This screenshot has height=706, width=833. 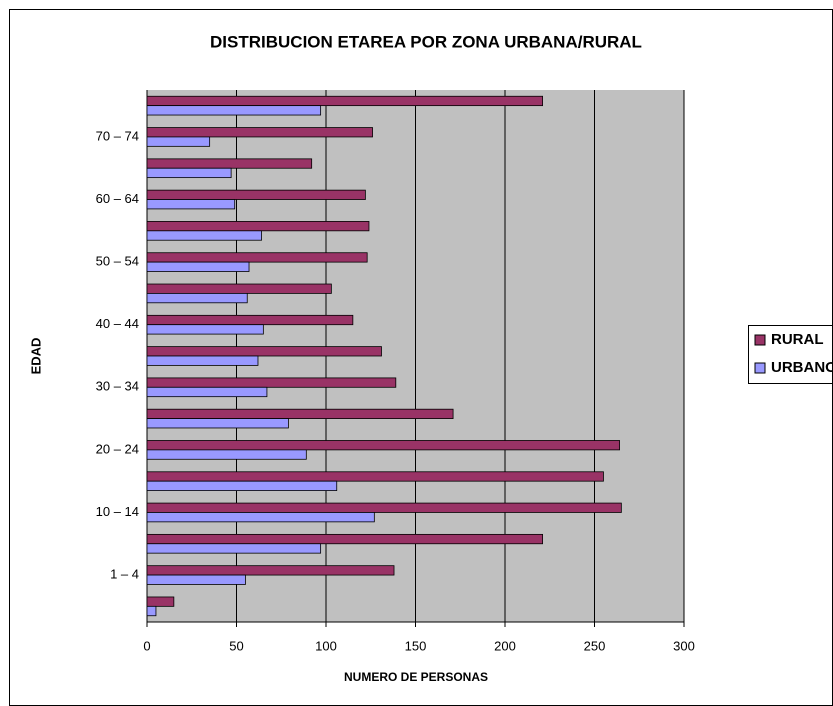 What do you see at coordinates (117, 323) in the screenshot?
I see `y-tick-label: 40 – 44` at bounding box center [117, 323].